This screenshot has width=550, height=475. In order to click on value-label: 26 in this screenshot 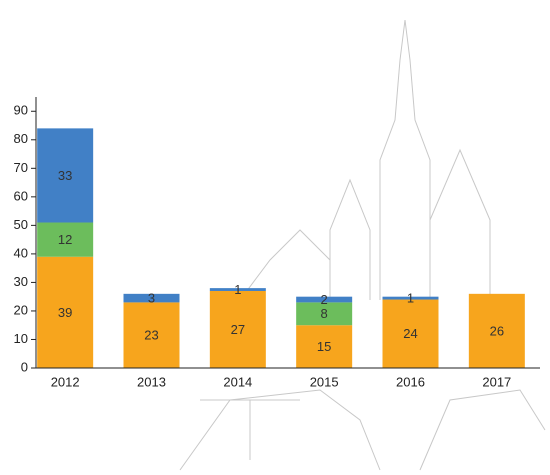, I will do `click(497, 330)`.